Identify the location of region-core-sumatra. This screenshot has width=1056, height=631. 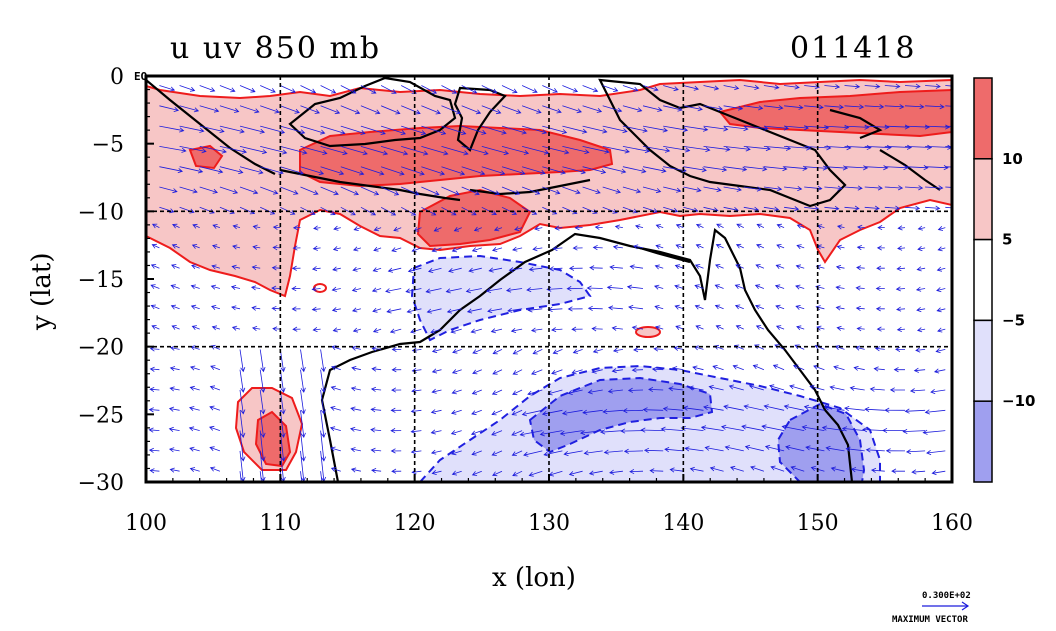
(206, 157).